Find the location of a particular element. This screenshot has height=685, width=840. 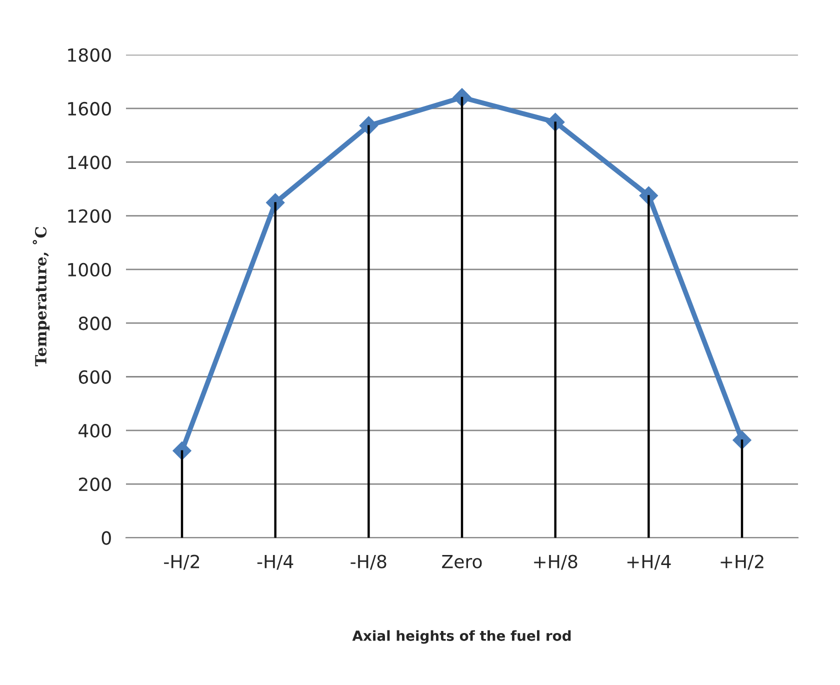

x-tick-label: -H/2 is located at coordinates (182, 562).